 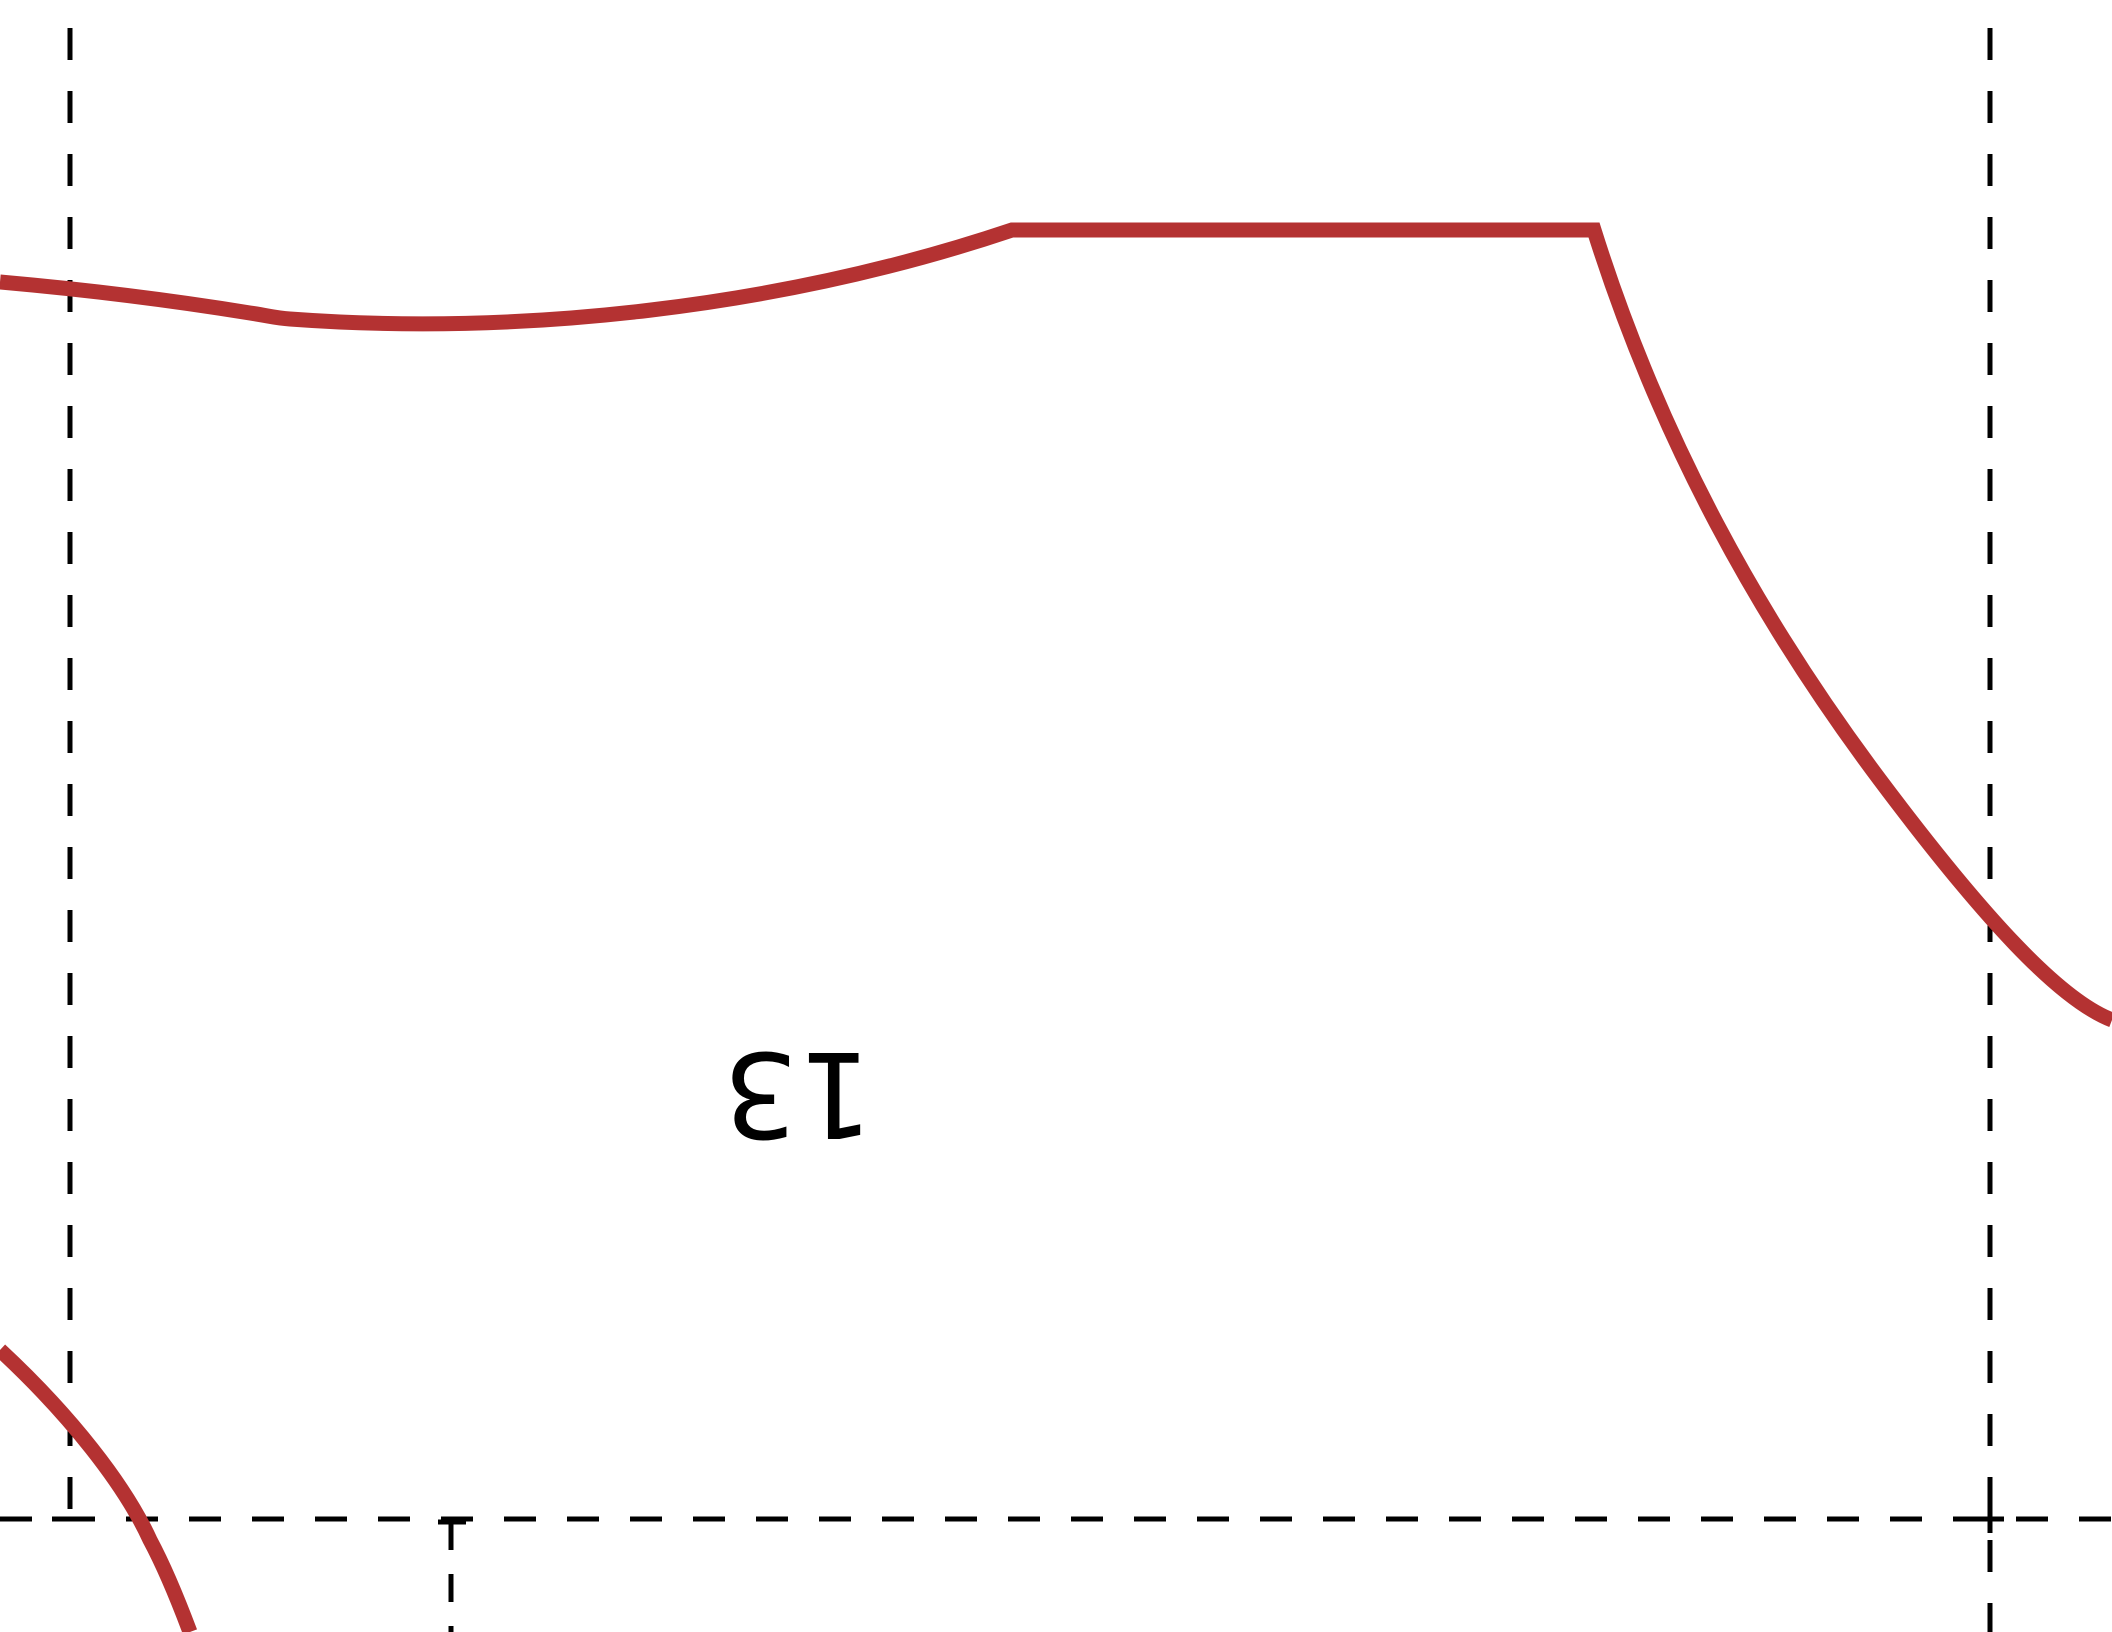 I want to click on piece-number-label: 13, so click(x=798, y=1094).